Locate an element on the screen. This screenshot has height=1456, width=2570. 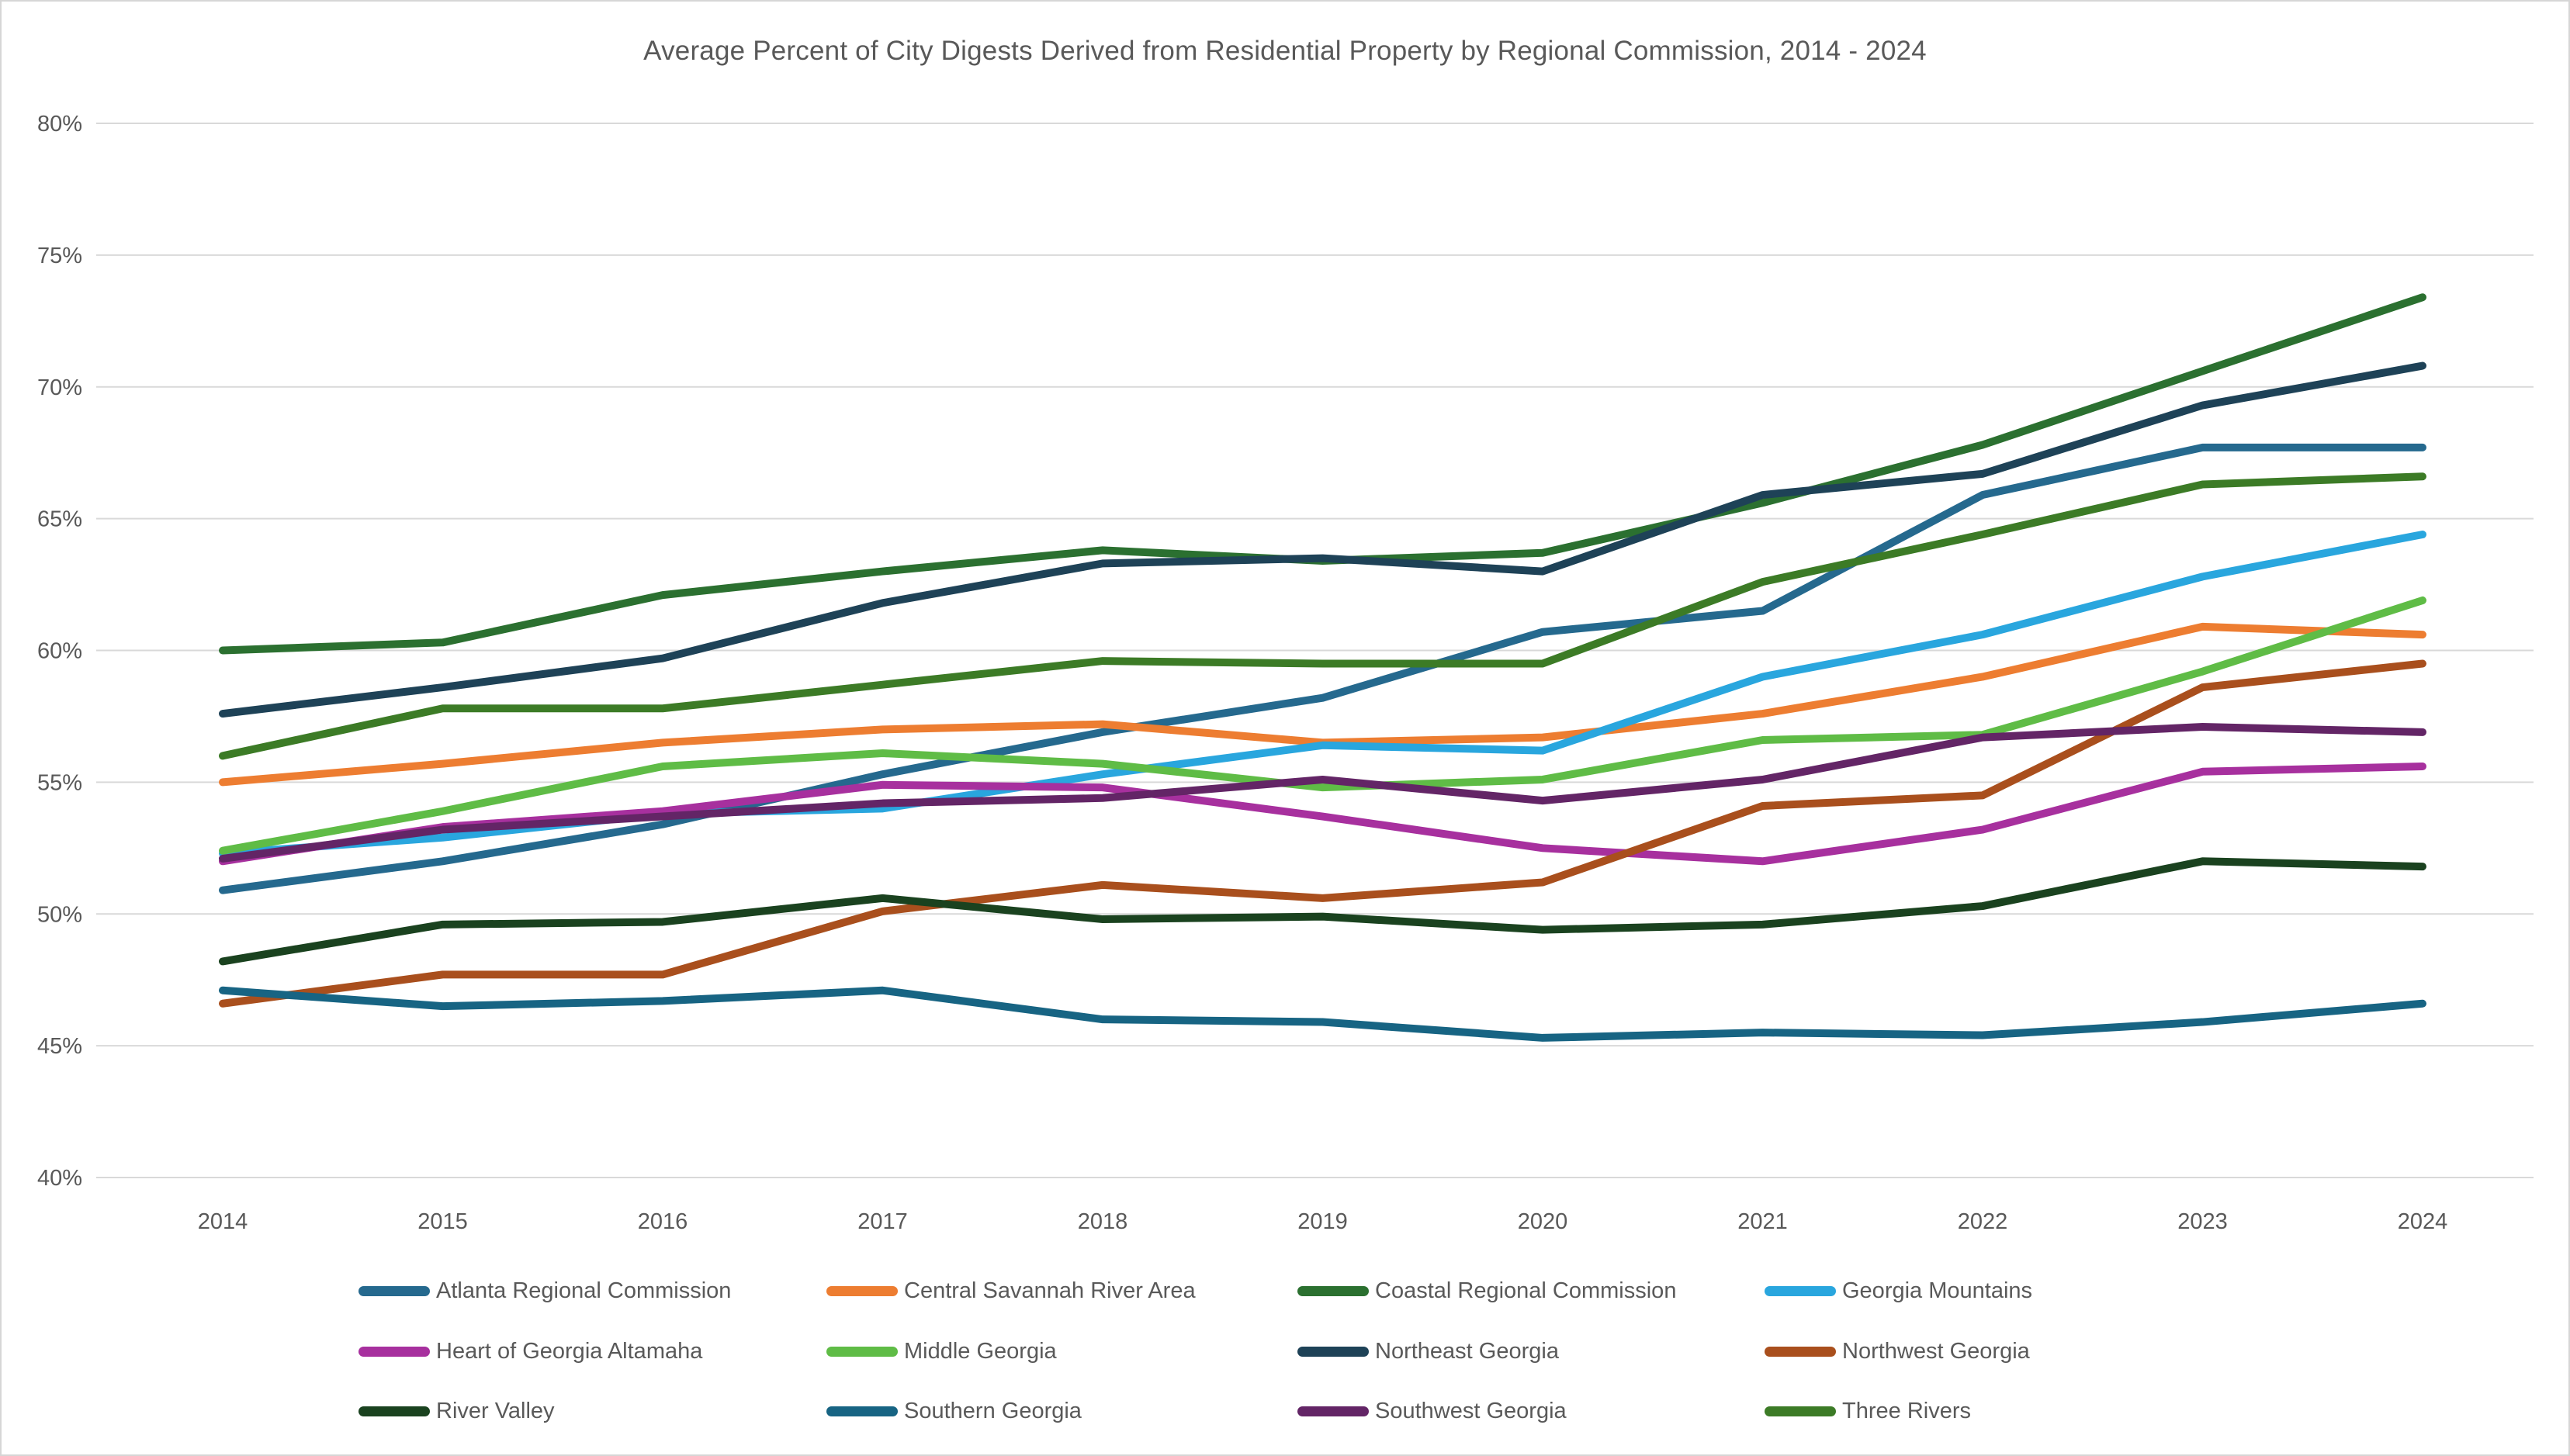
x-axis-tick-label: 2017 is located at coordinates (882, 1221).